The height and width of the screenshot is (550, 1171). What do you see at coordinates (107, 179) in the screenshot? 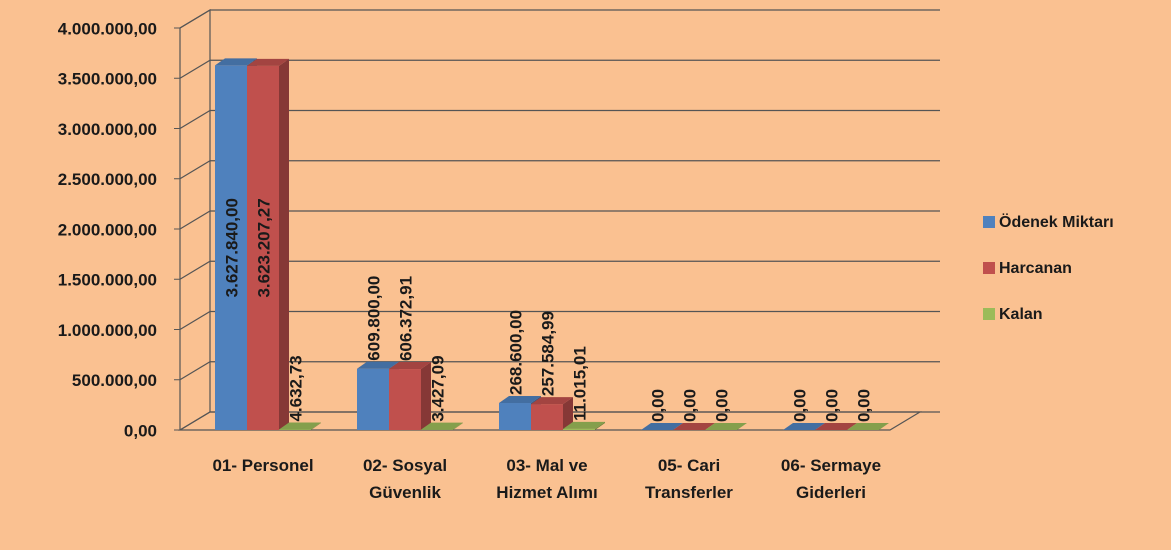
I see `y-tick-label: 2.500.000,00` at bounding box center [107, 179].